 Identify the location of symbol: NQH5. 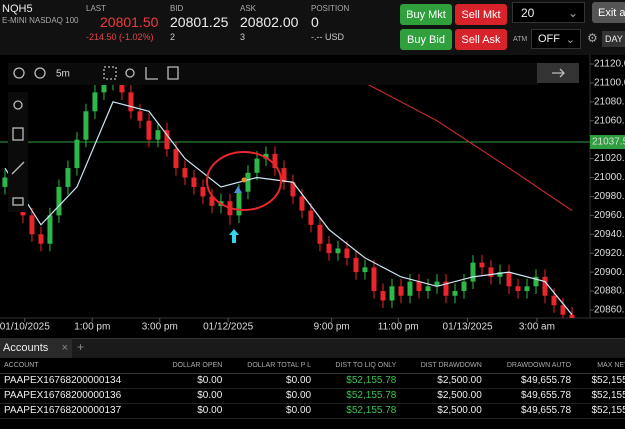
(17, 9).